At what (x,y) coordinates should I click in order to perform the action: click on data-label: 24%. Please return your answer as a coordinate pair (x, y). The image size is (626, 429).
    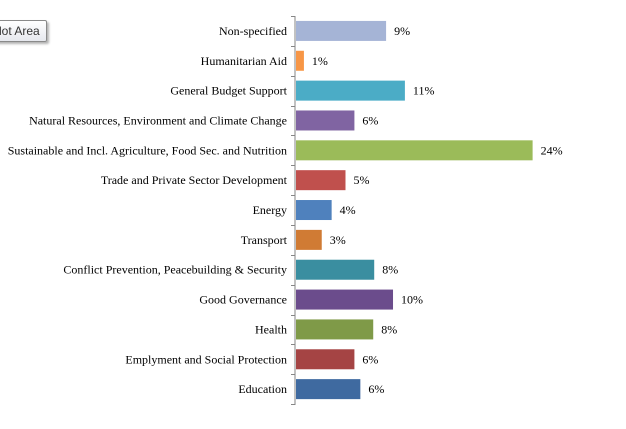
    Looking at the image, I should click on (552, 150).